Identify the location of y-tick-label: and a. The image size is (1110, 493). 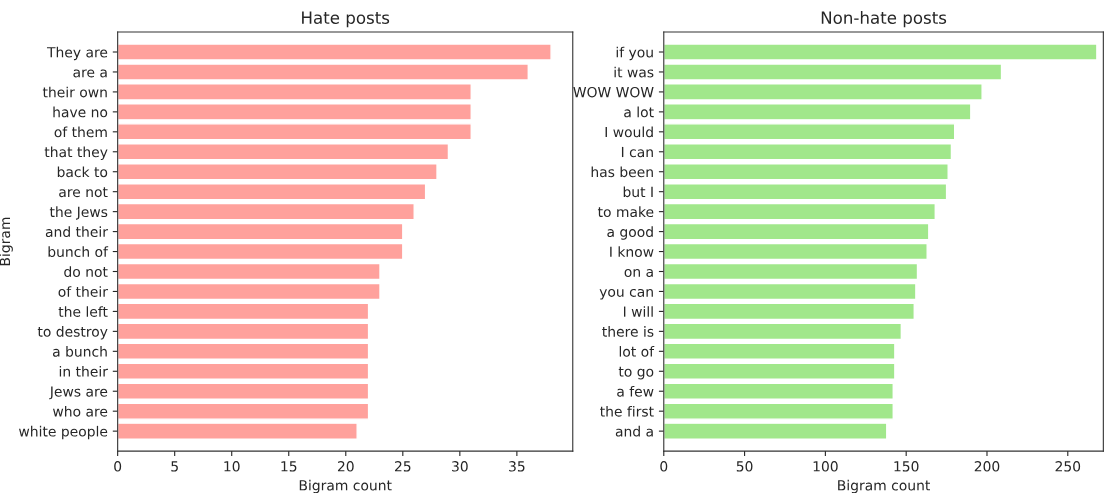
(634, 431).